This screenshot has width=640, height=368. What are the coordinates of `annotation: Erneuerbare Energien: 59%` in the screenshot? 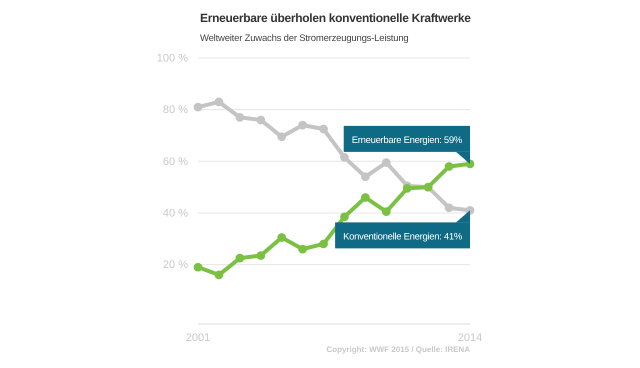 It's located at (407, 140).